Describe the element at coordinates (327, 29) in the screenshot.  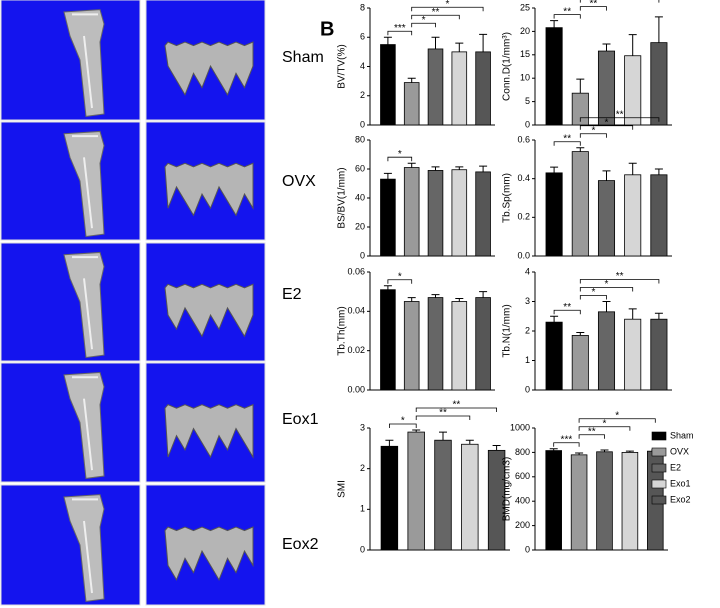
I see `panel-label: B` at that location.